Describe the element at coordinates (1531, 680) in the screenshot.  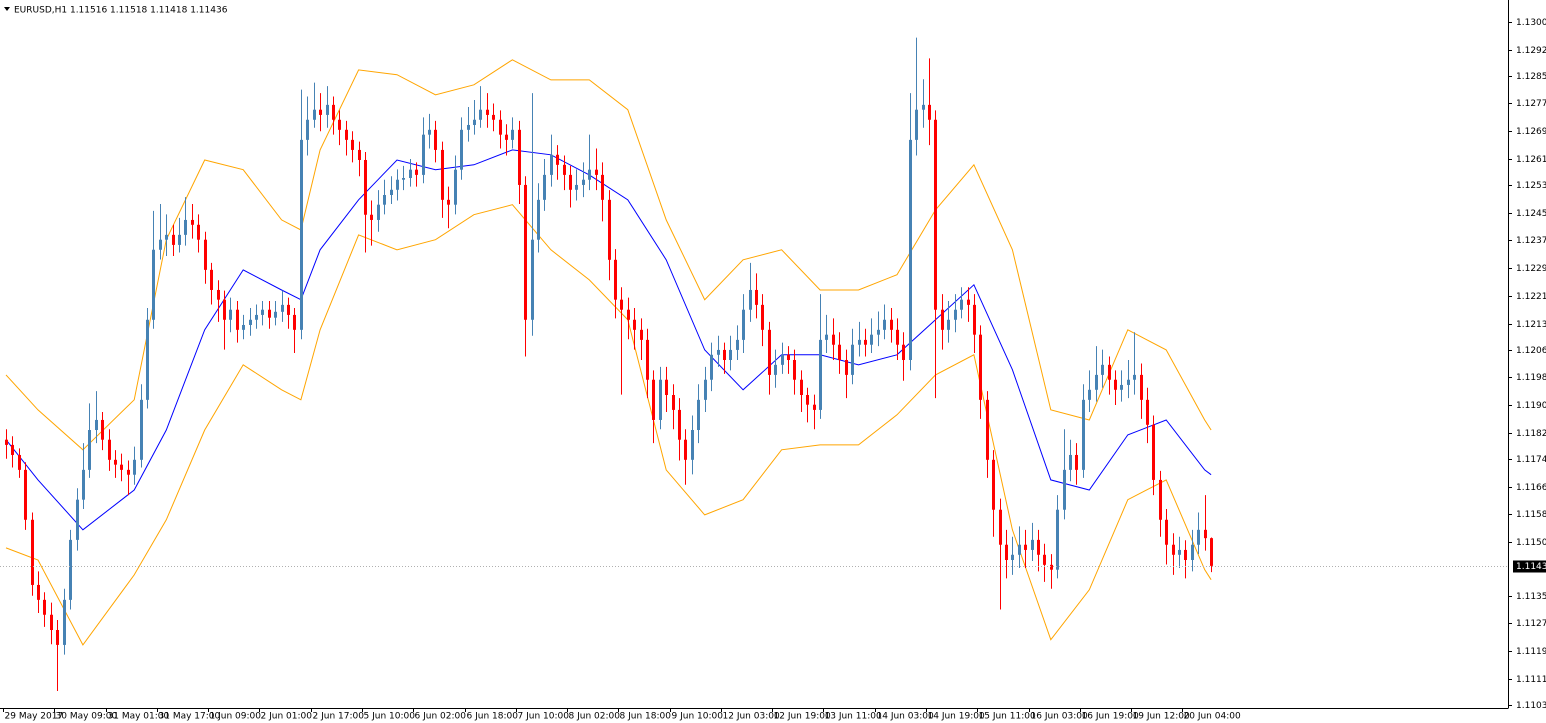
I see `y-tick-label: 1.11110` at that location.